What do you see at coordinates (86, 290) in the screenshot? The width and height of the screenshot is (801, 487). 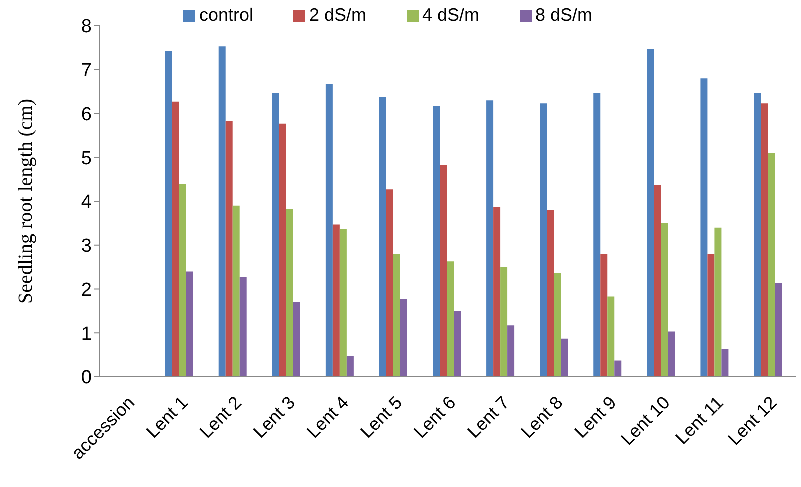 I see `y-tick-label: 2` at bounding box center [86, 290].